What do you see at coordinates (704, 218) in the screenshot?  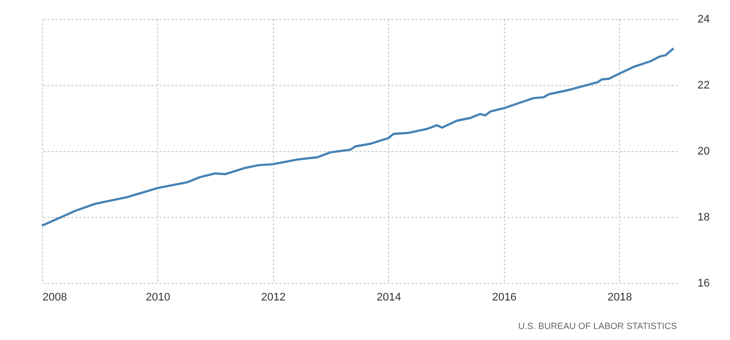 I see `y-tick-label: 18` at bounding box center [704, 218].